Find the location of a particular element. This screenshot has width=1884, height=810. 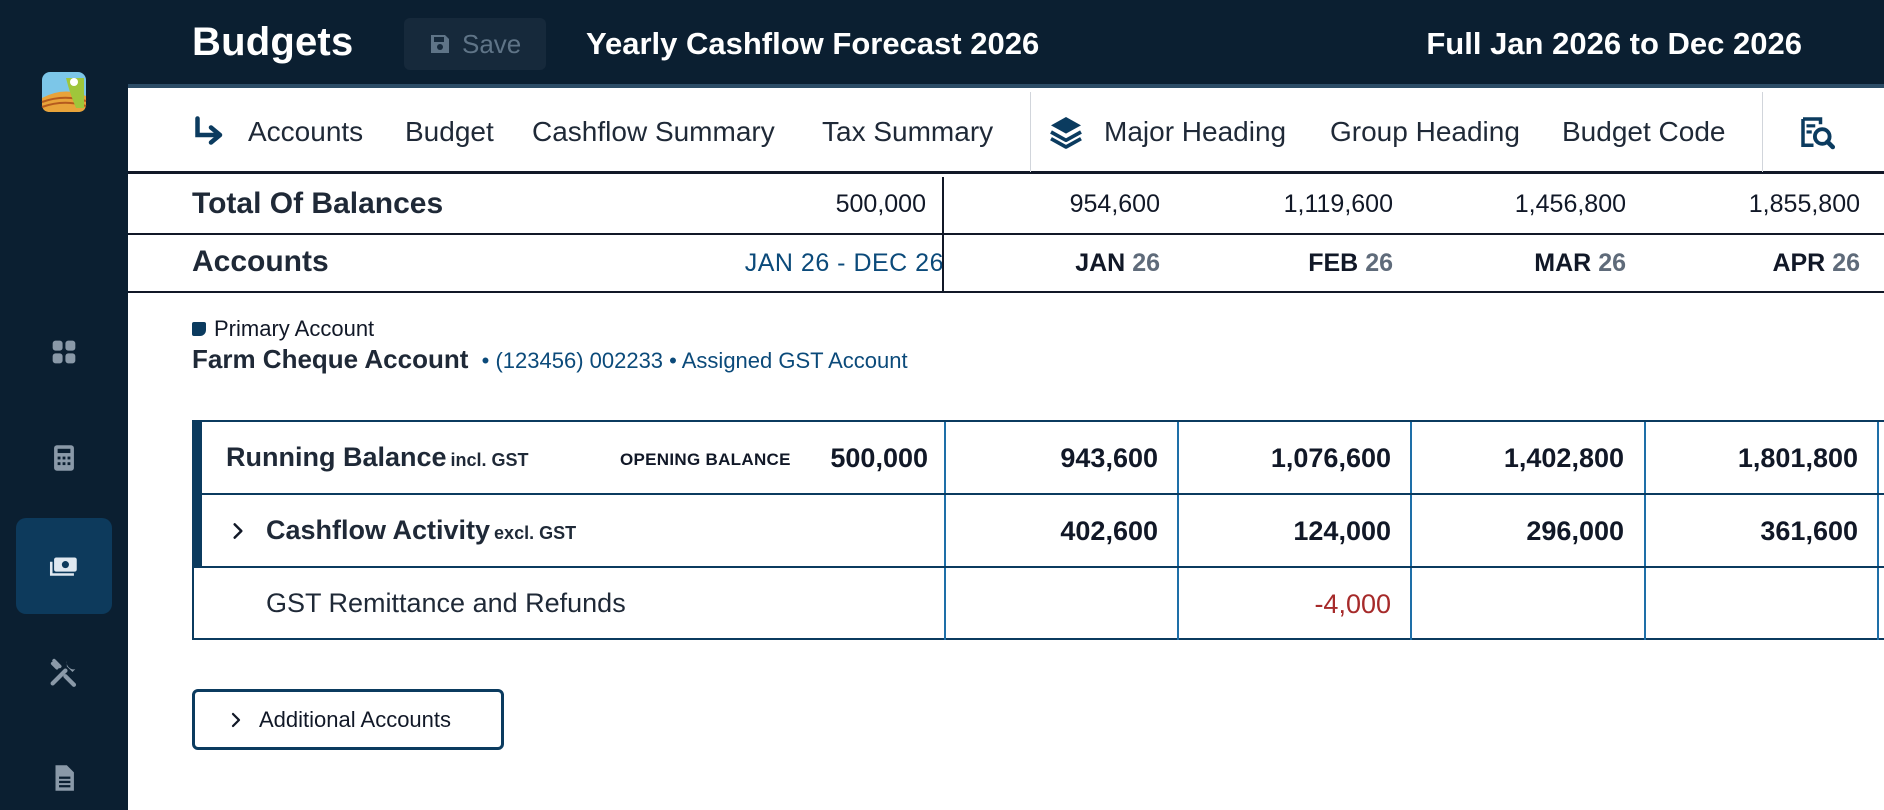

opening-balance-value: 500,000 is located at coordinates (879, 458).